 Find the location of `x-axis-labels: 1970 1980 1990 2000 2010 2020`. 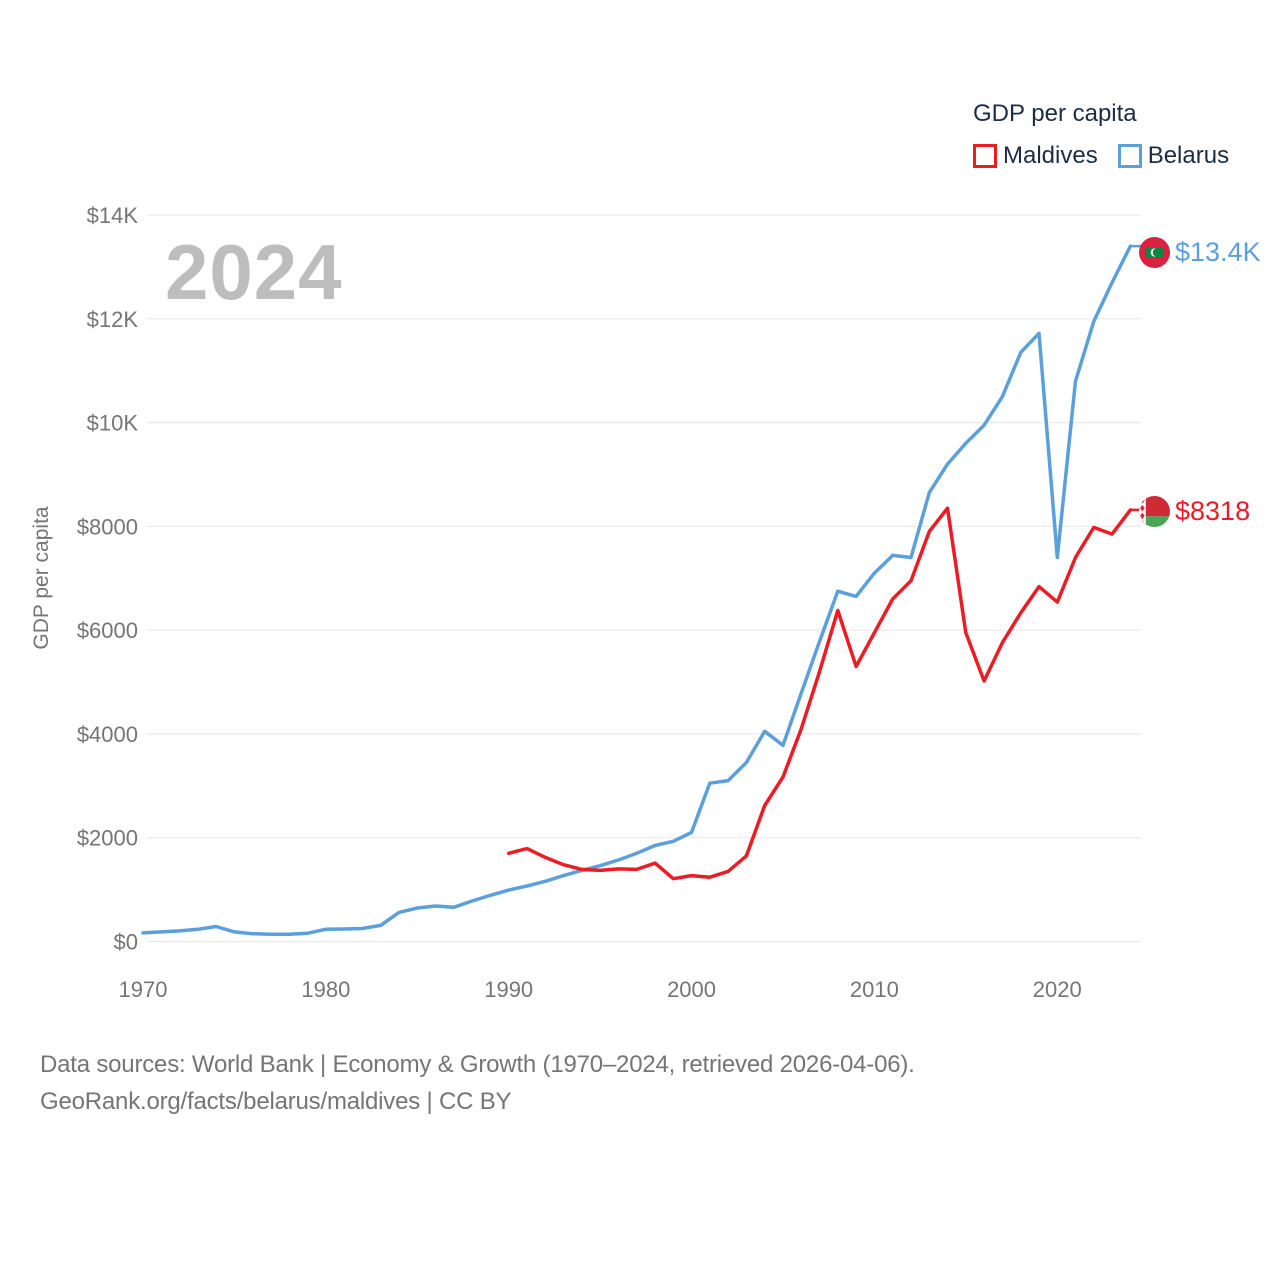

x-axis-labels: 1970 1980 1990 2000 2010 2020 is located at coordinates (600, 989).